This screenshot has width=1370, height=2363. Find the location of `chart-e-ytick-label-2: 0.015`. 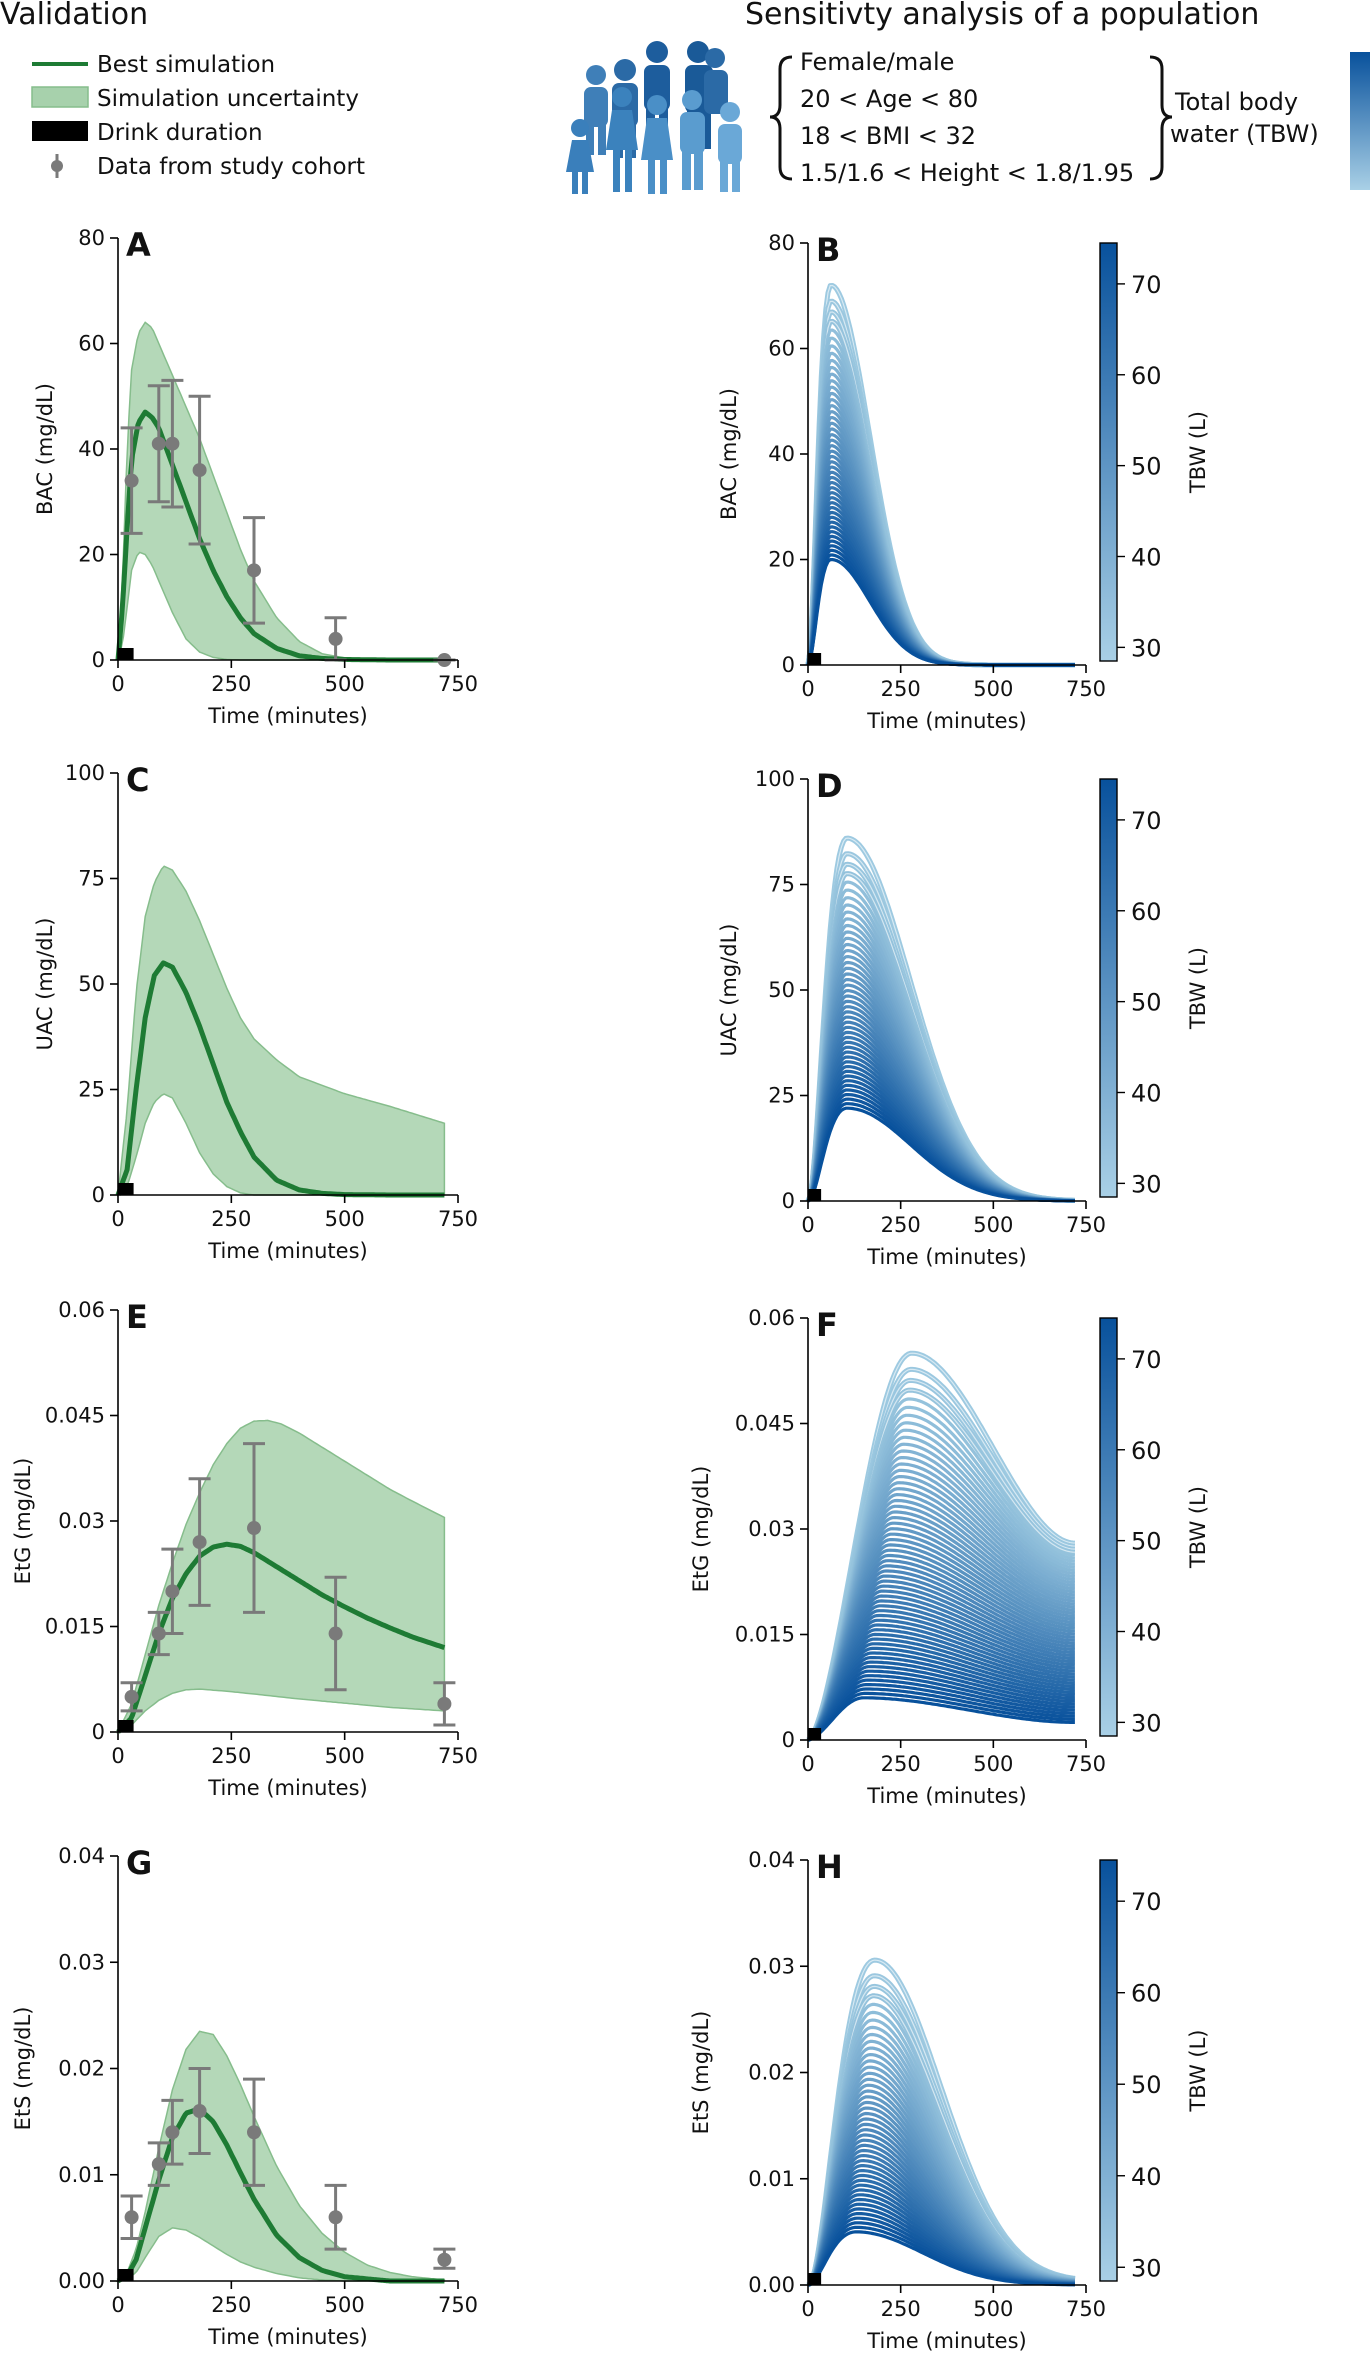

chart-e-ytick-label-2: 0.015 is located at coordinates (75, 1627).